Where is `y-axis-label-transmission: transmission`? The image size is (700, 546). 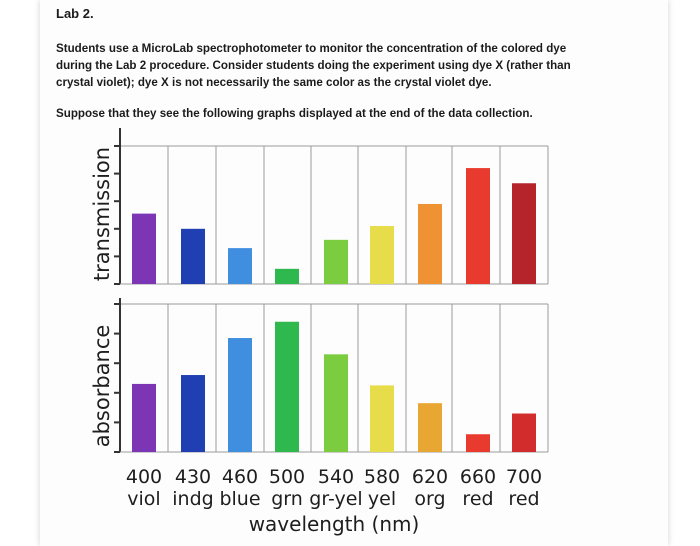
y-axis-label-transmission: transmission is located at coordinates (102, 214).